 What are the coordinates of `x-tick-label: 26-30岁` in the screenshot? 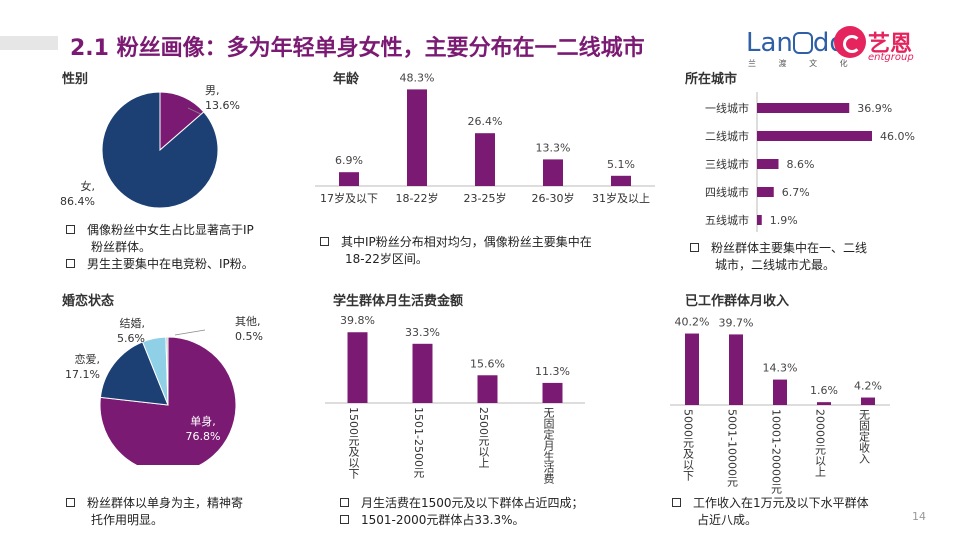 It's located at (553, 198).